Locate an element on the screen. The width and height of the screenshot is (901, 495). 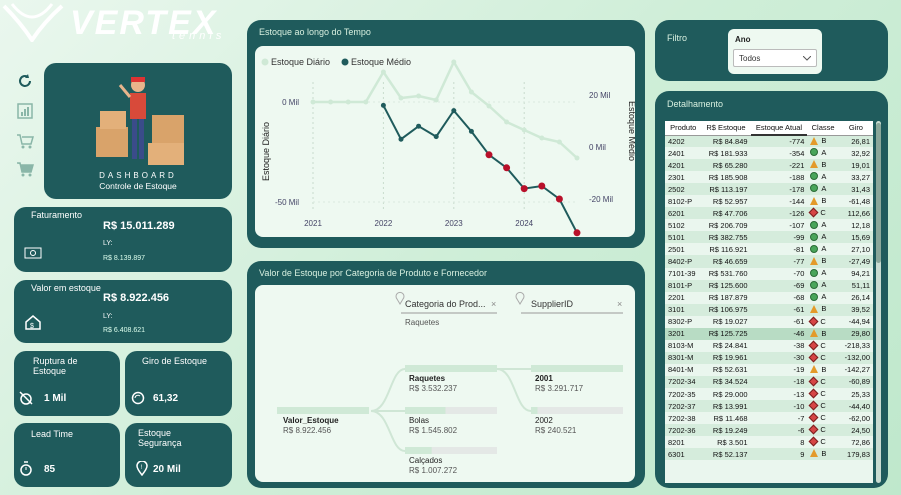
filter-supplier-close-icon: × is located at coordinates (619, 304).